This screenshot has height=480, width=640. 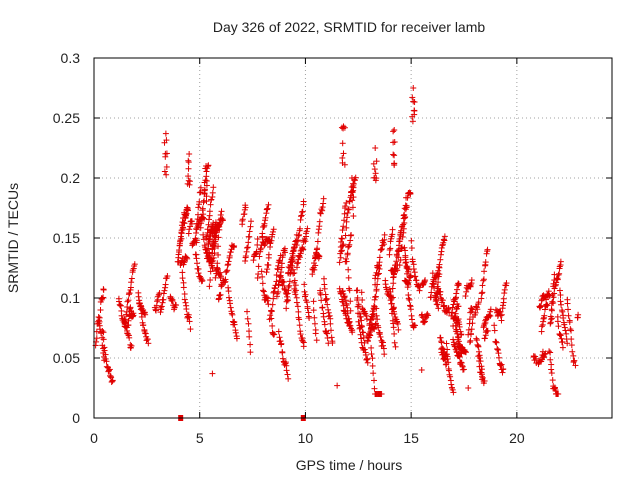 What do you see at coordinates (517, 438) in the screenshot?
I see `x-tick-label: 20` at bounding box center [517, 438].